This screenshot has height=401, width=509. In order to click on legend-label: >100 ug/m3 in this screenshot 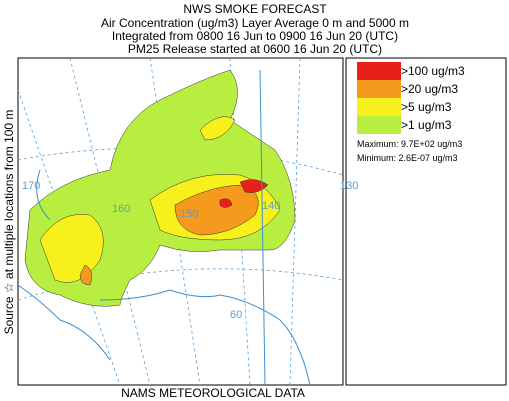, I will do `click(433, 71)`.